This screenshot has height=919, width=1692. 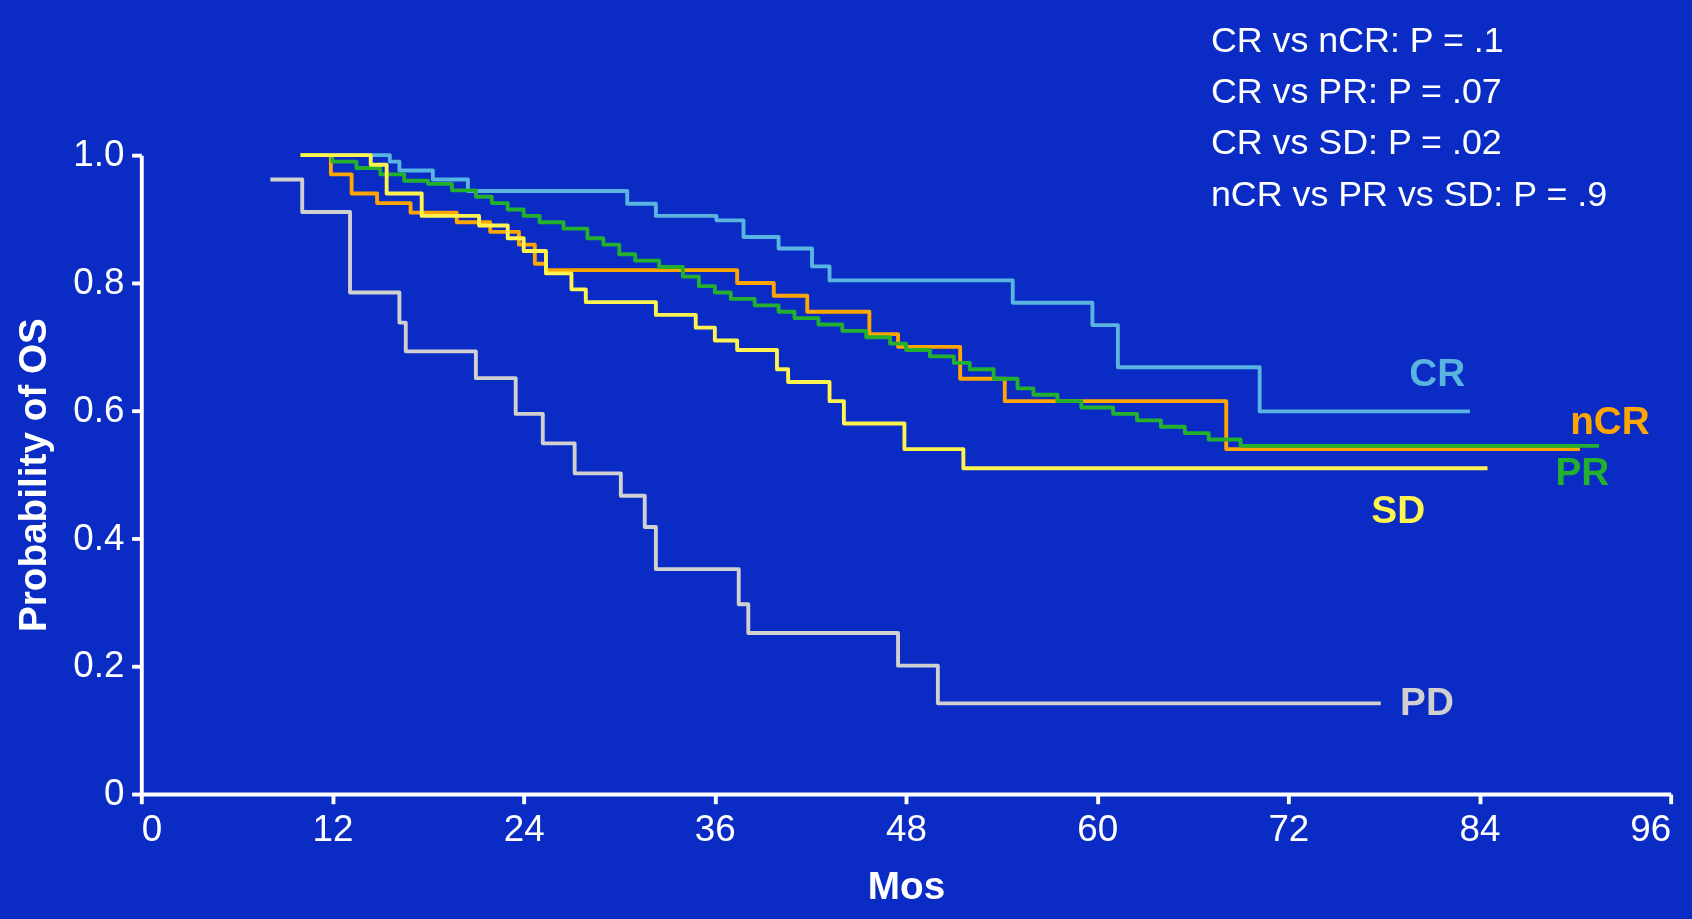 What do you see at coordinates (1427, 701) in the screenshot?
I see `series-label: PD` at bounding box center [1427, 701].